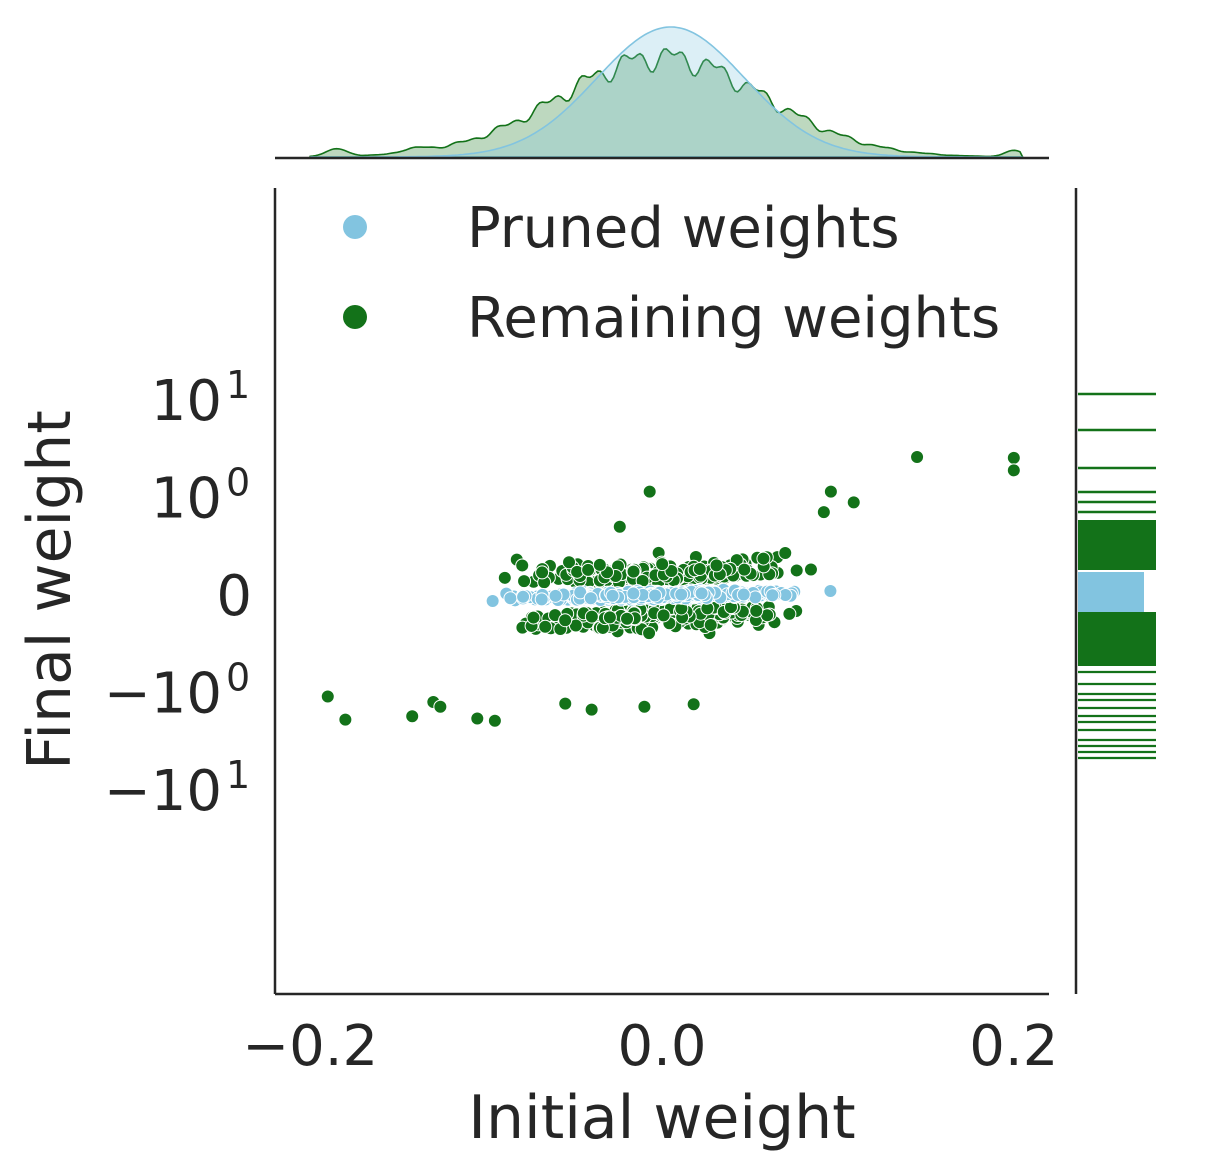 The width and height of the screenshot is (1229, 1172). Describe the element at coordinates (661, 1118) in the screenshot. I see `x-axis-label: Initial weight` at that location.